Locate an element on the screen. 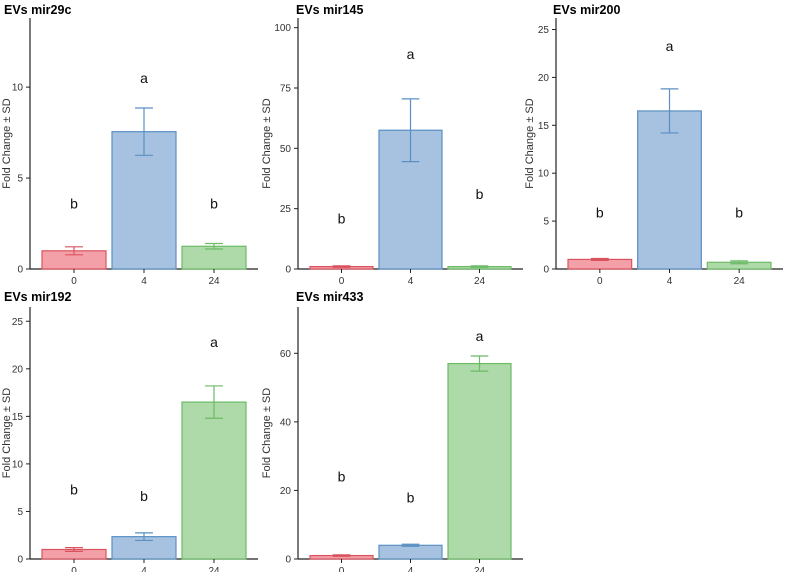 Image resolution: width=787 pixels, height=572 pixels. y-tick-label: 60 is located at coordinates (286, 354).